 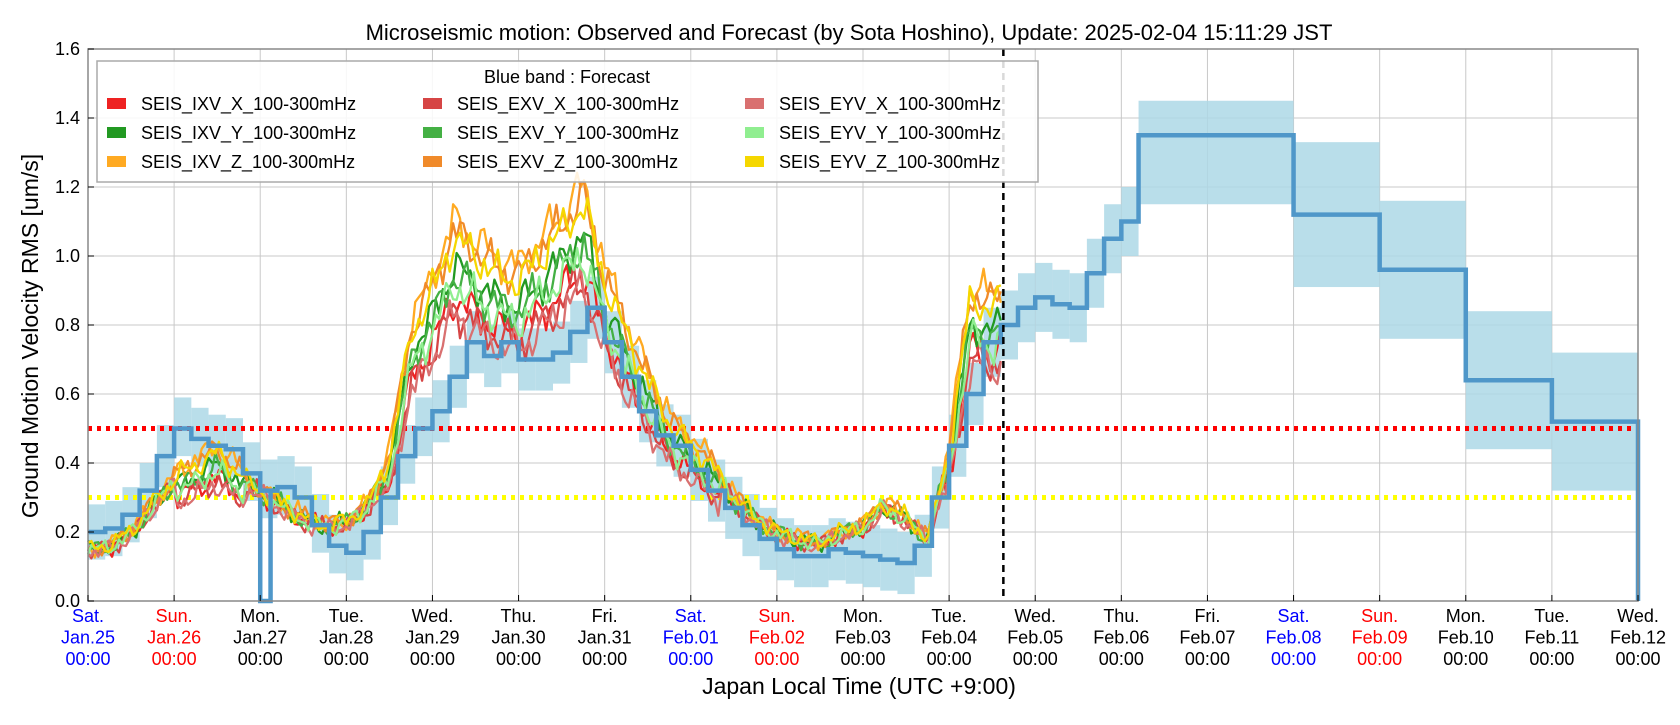 What do you see at coordinates (889, 162) in the screenshot?
I see `legend-label: SEIS_EYV_Z_100-300mHz` at bounding box center [889, 162].